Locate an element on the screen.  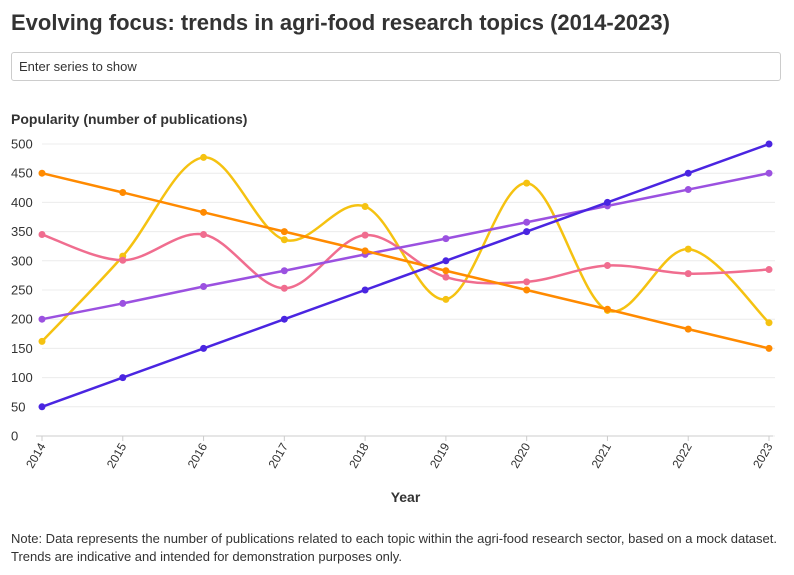
x-axis-title: Year is located at coordinates (406, 497).